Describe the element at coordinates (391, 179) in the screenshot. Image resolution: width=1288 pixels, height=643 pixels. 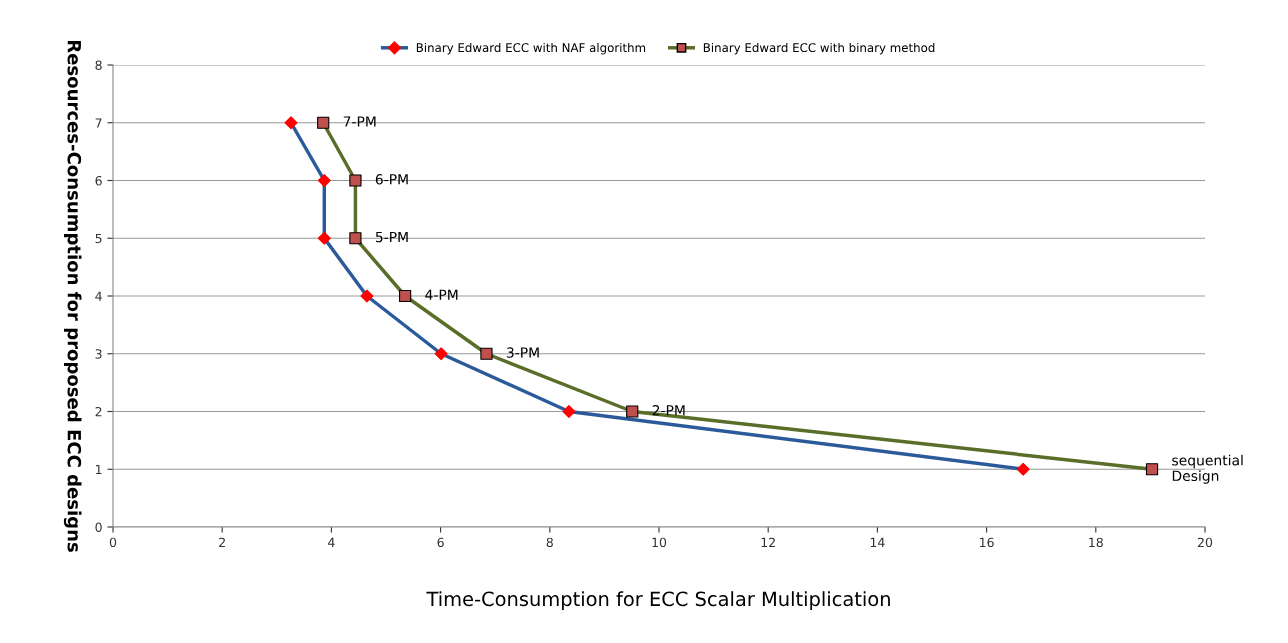
I see `annotation: 6-PM` at that location.